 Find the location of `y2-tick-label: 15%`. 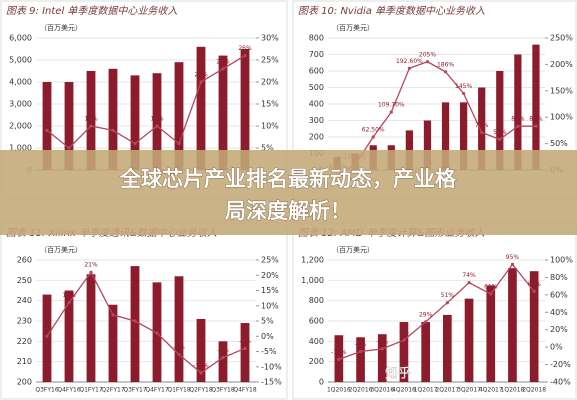

y2-tick-label: 15% is located at coordinates (270, 290).